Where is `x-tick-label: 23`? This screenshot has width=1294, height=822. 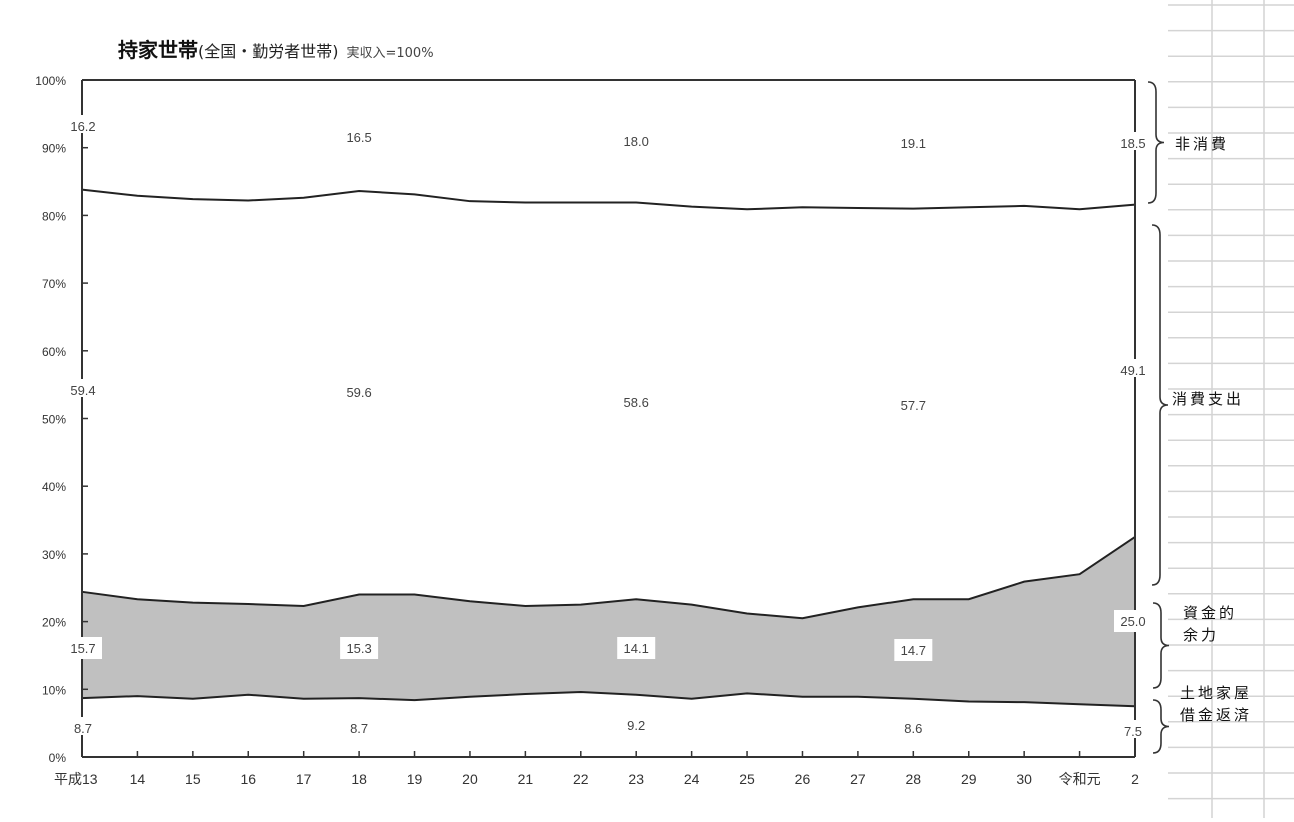
x-tick-label: 23 is located at coordinates (636, 779).